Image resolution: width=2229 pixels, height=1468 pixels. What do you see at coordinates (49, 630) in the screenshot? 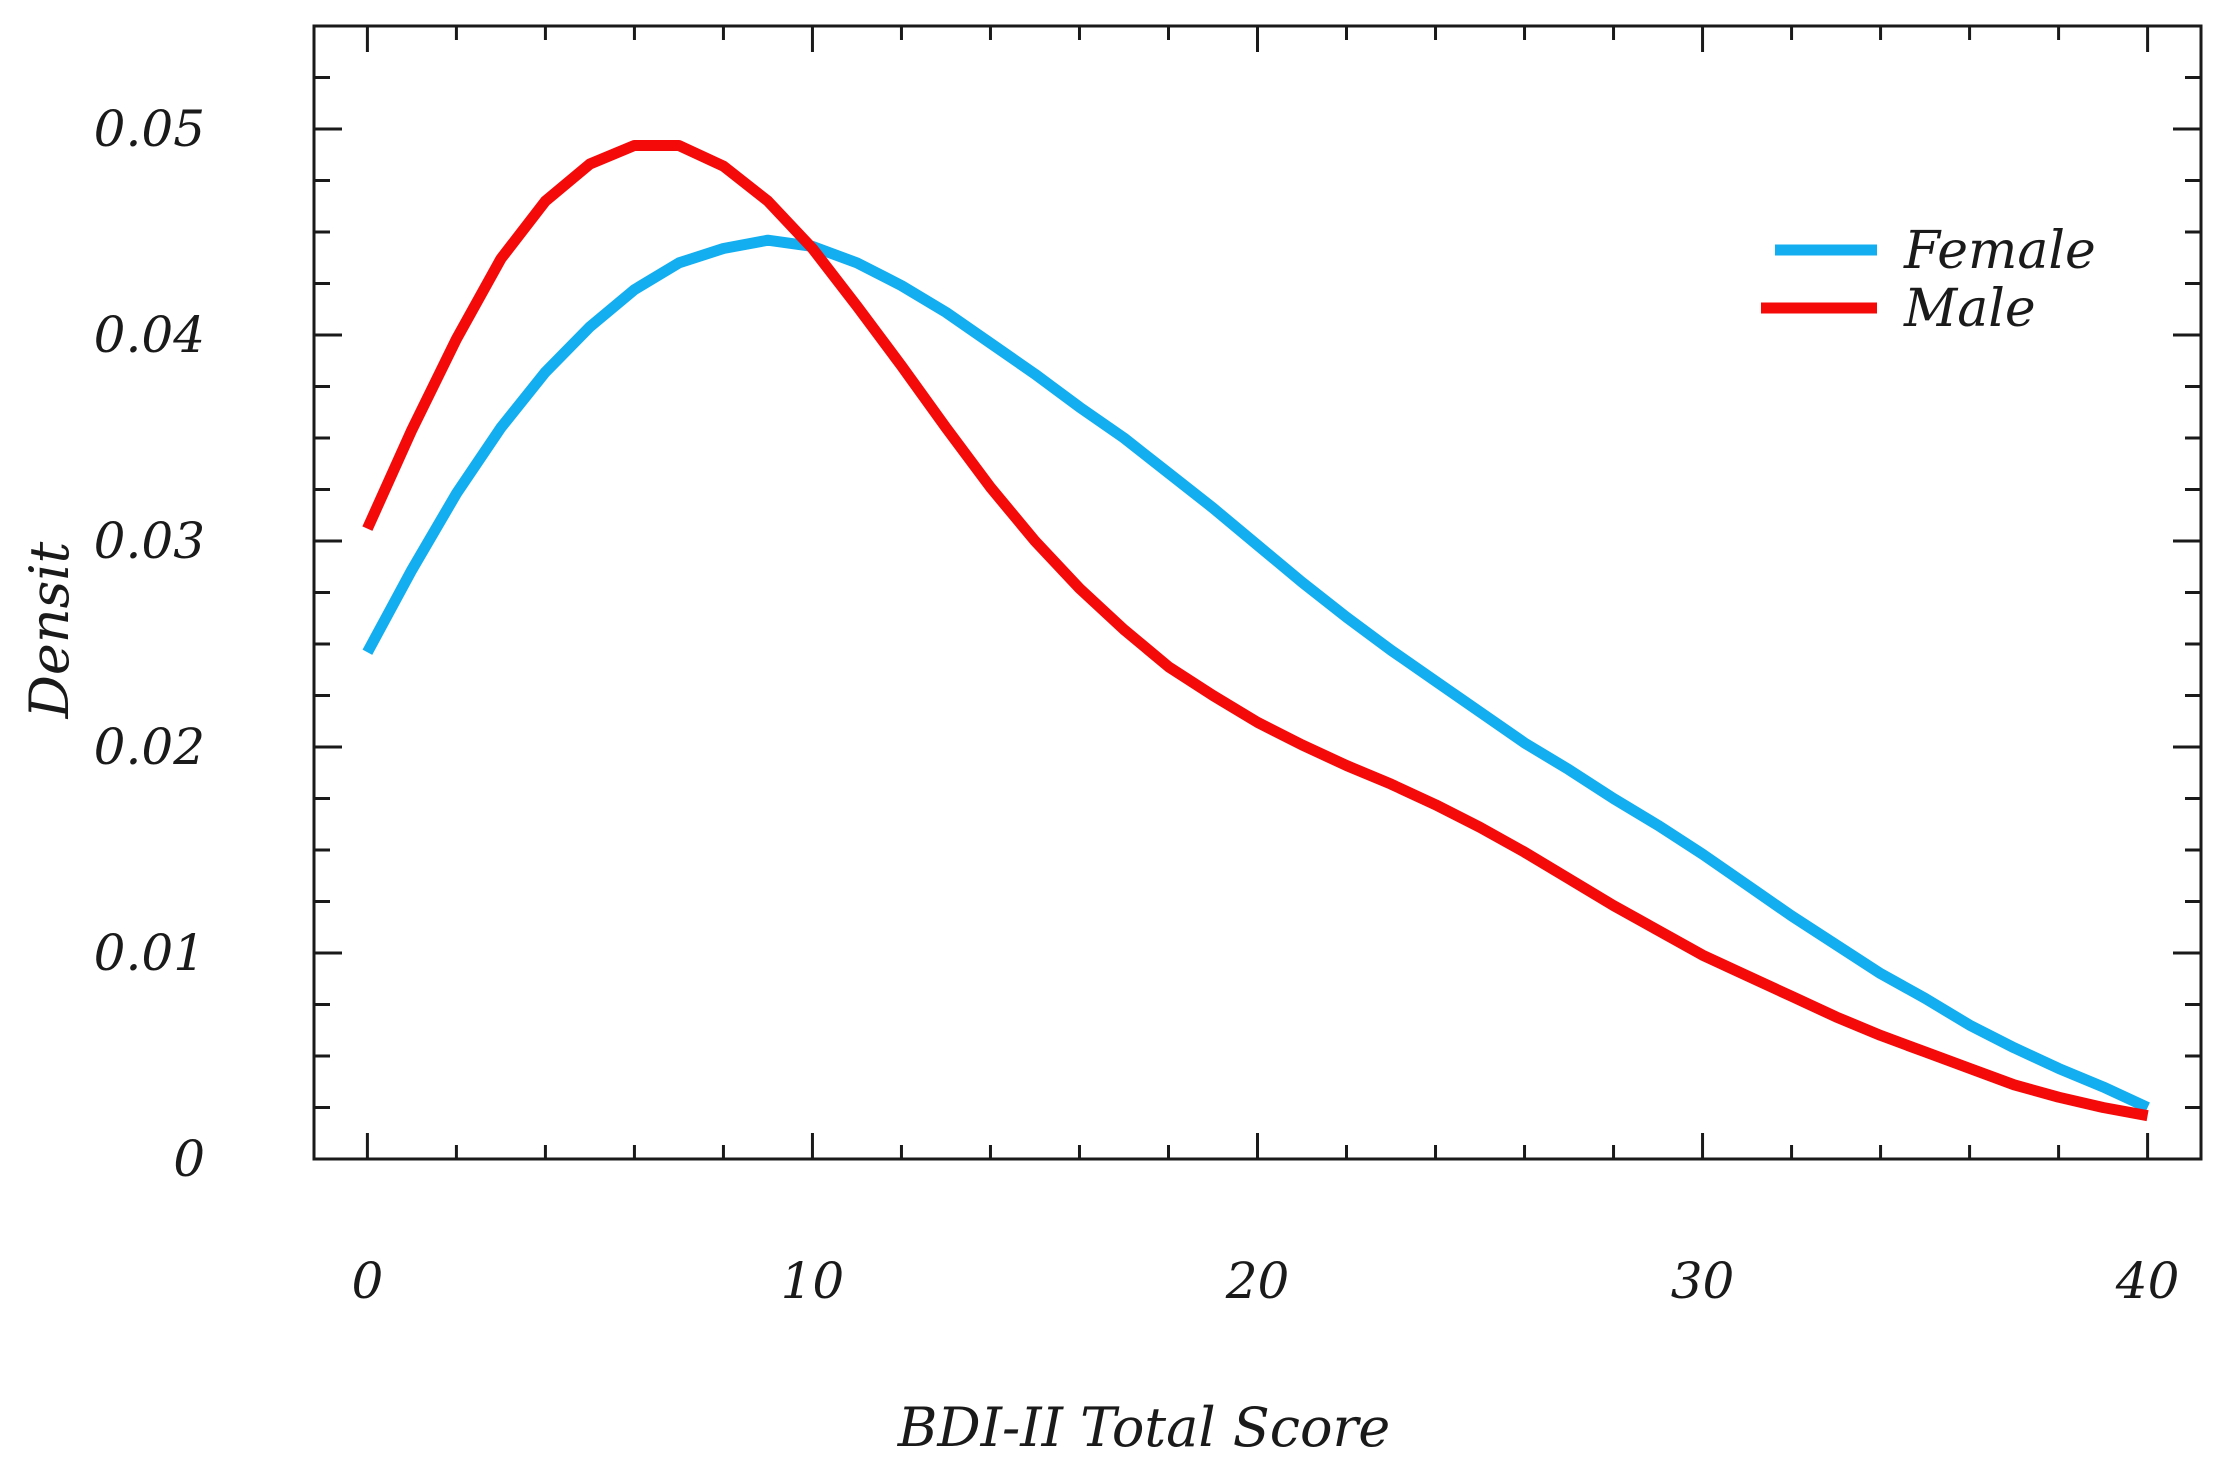
I see `y-axis-title: Densit` at bounding box center [49, 630].